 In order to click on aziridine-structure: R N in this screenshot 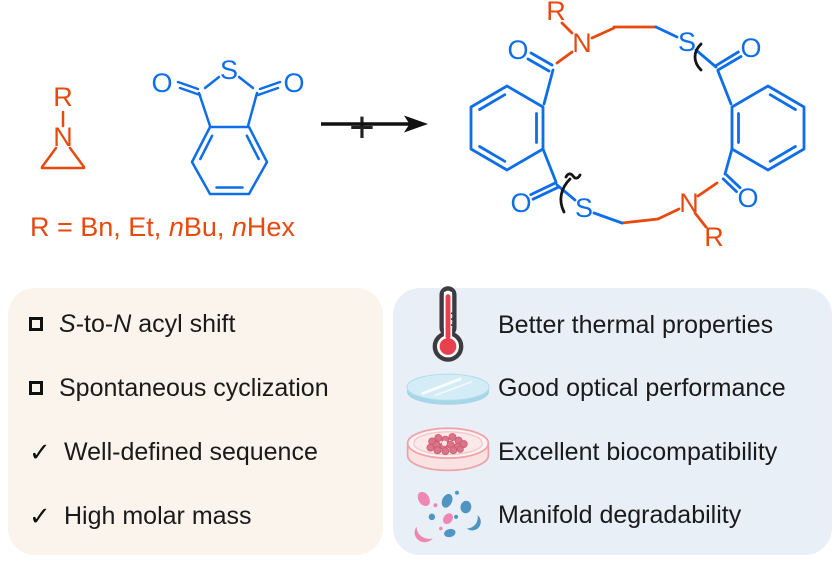, I will do `click(63, 126)`.